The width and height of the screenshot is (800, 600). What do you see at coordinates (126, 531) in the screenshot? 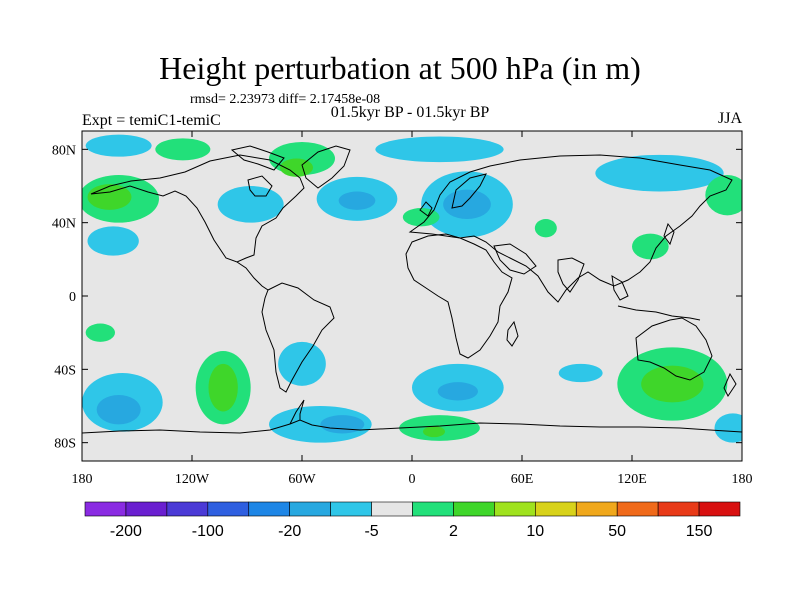
I see `colorbar-label: -200` at bounding box center [126, 531].